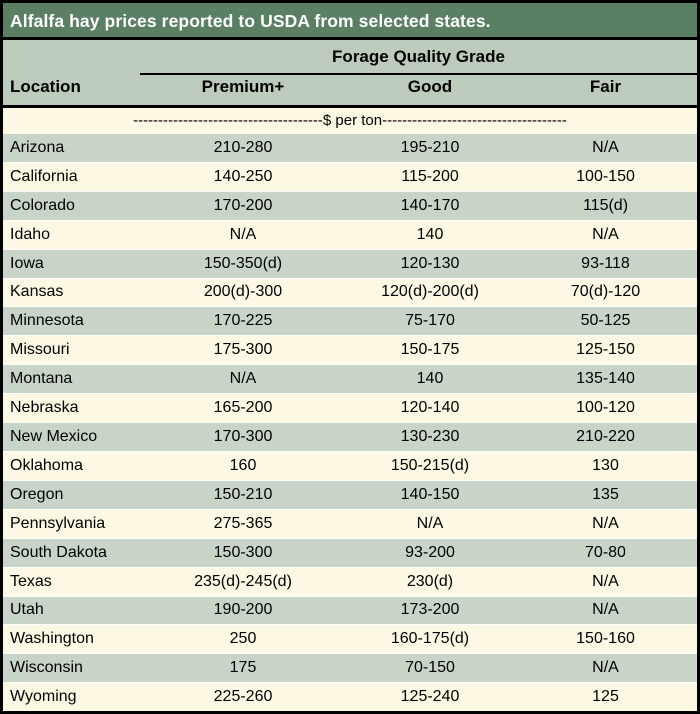 This screenshot has width=700, height=714. I want to click on column-header-good: Good, so click(430, 86).